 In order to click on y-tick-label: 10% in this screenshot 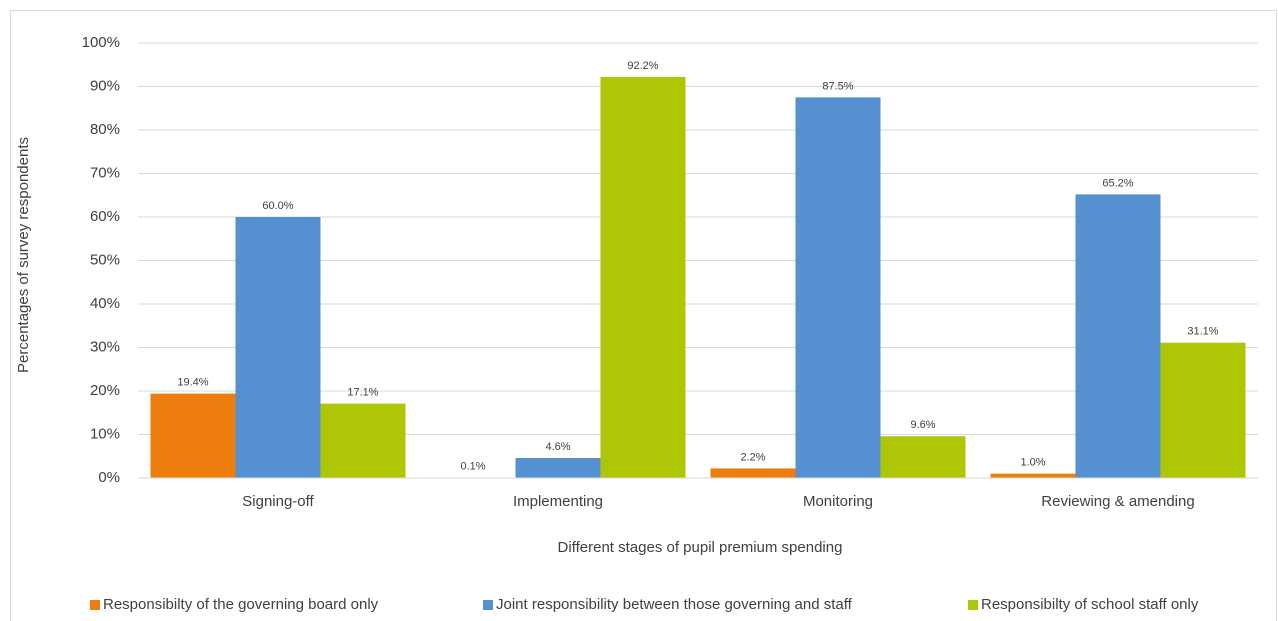, I will do `click(105, 433)`.